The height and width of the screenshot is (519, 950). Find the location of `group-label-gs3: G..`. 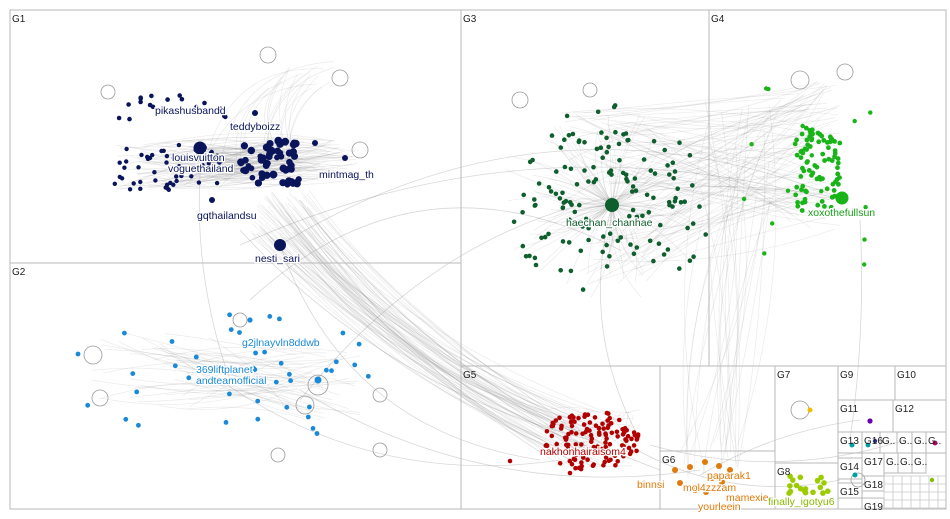

group-label-gs3: G.. is located at coordinates (920, 441).